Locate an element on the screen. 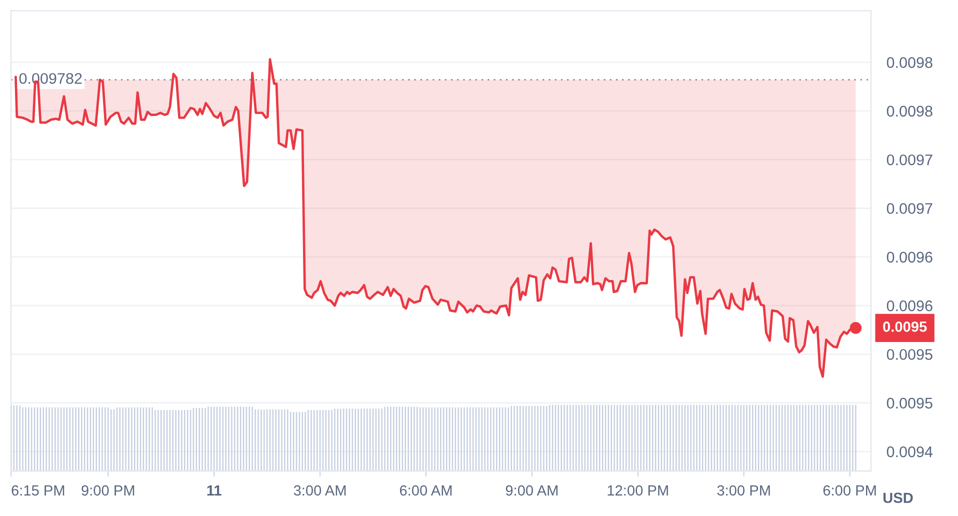 The width and height of the screenshot is (958, 516). x-tick-label: 9:00 PM is located at coordinates (108, 490).